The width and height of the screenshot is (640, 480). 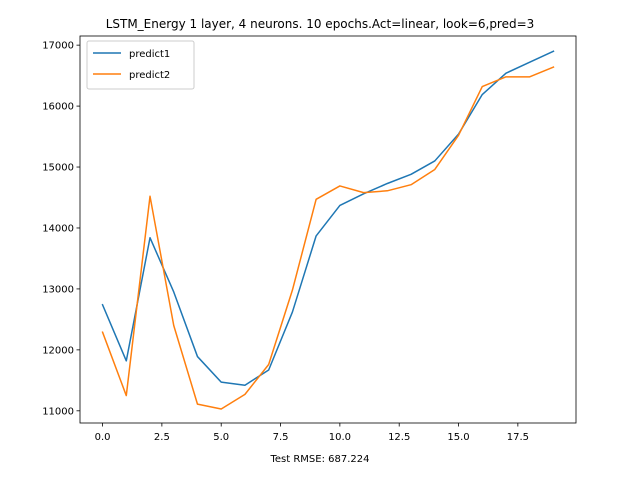 I want to click on legend-label-predict1: predict1, so click(x=149, y=54).